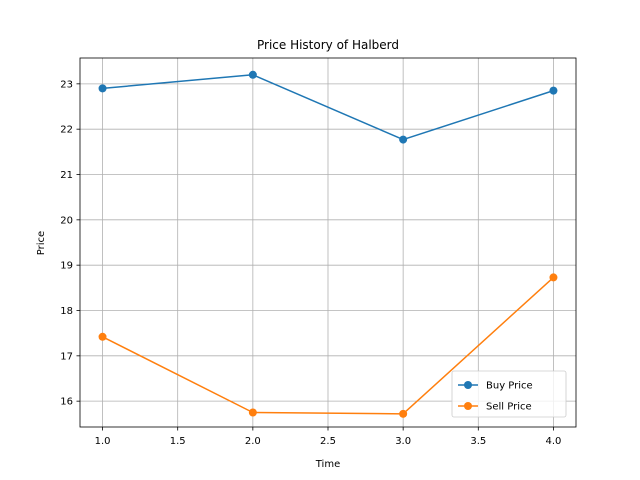 The width and height of the screenshot is (640, 480). What do you see at coordinates (66, 175) in the screenshot?
I see `y-tick-label: 21` at bounding box center [66, 175].